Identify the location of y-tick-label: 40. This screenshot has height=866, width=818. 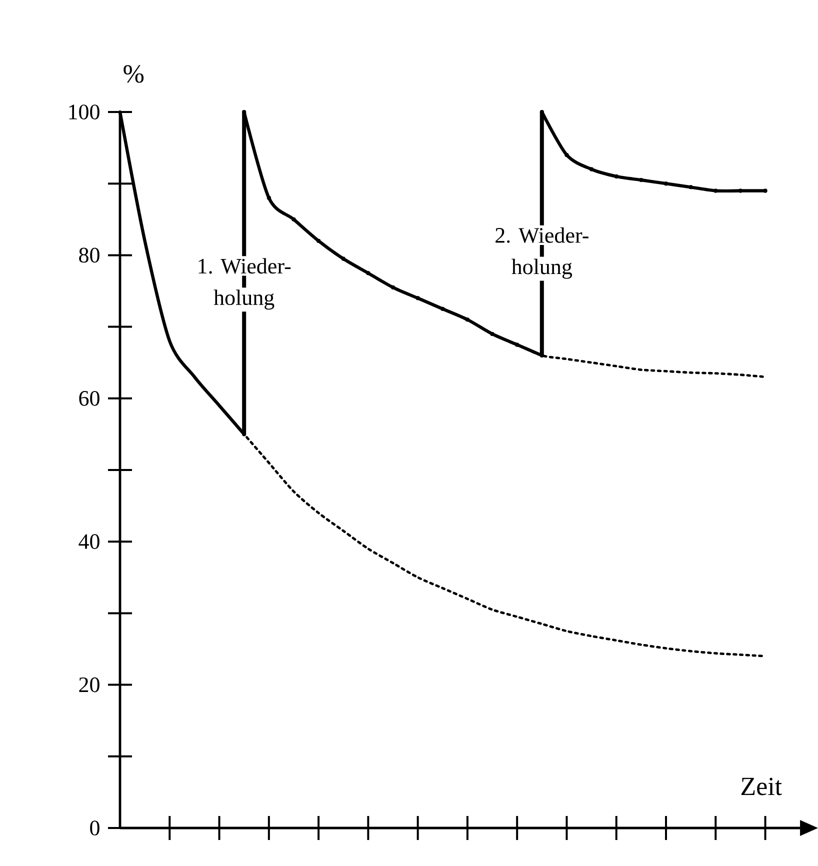
(89, 542).